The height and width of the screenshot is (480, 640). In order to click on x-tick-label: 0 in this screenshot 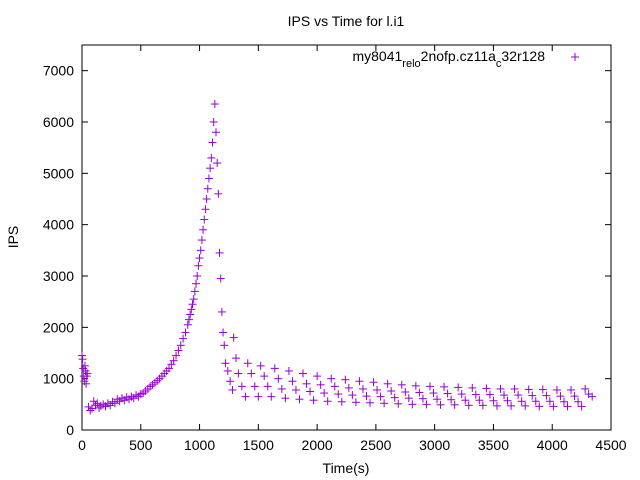, I will do `click(82, 445)`.